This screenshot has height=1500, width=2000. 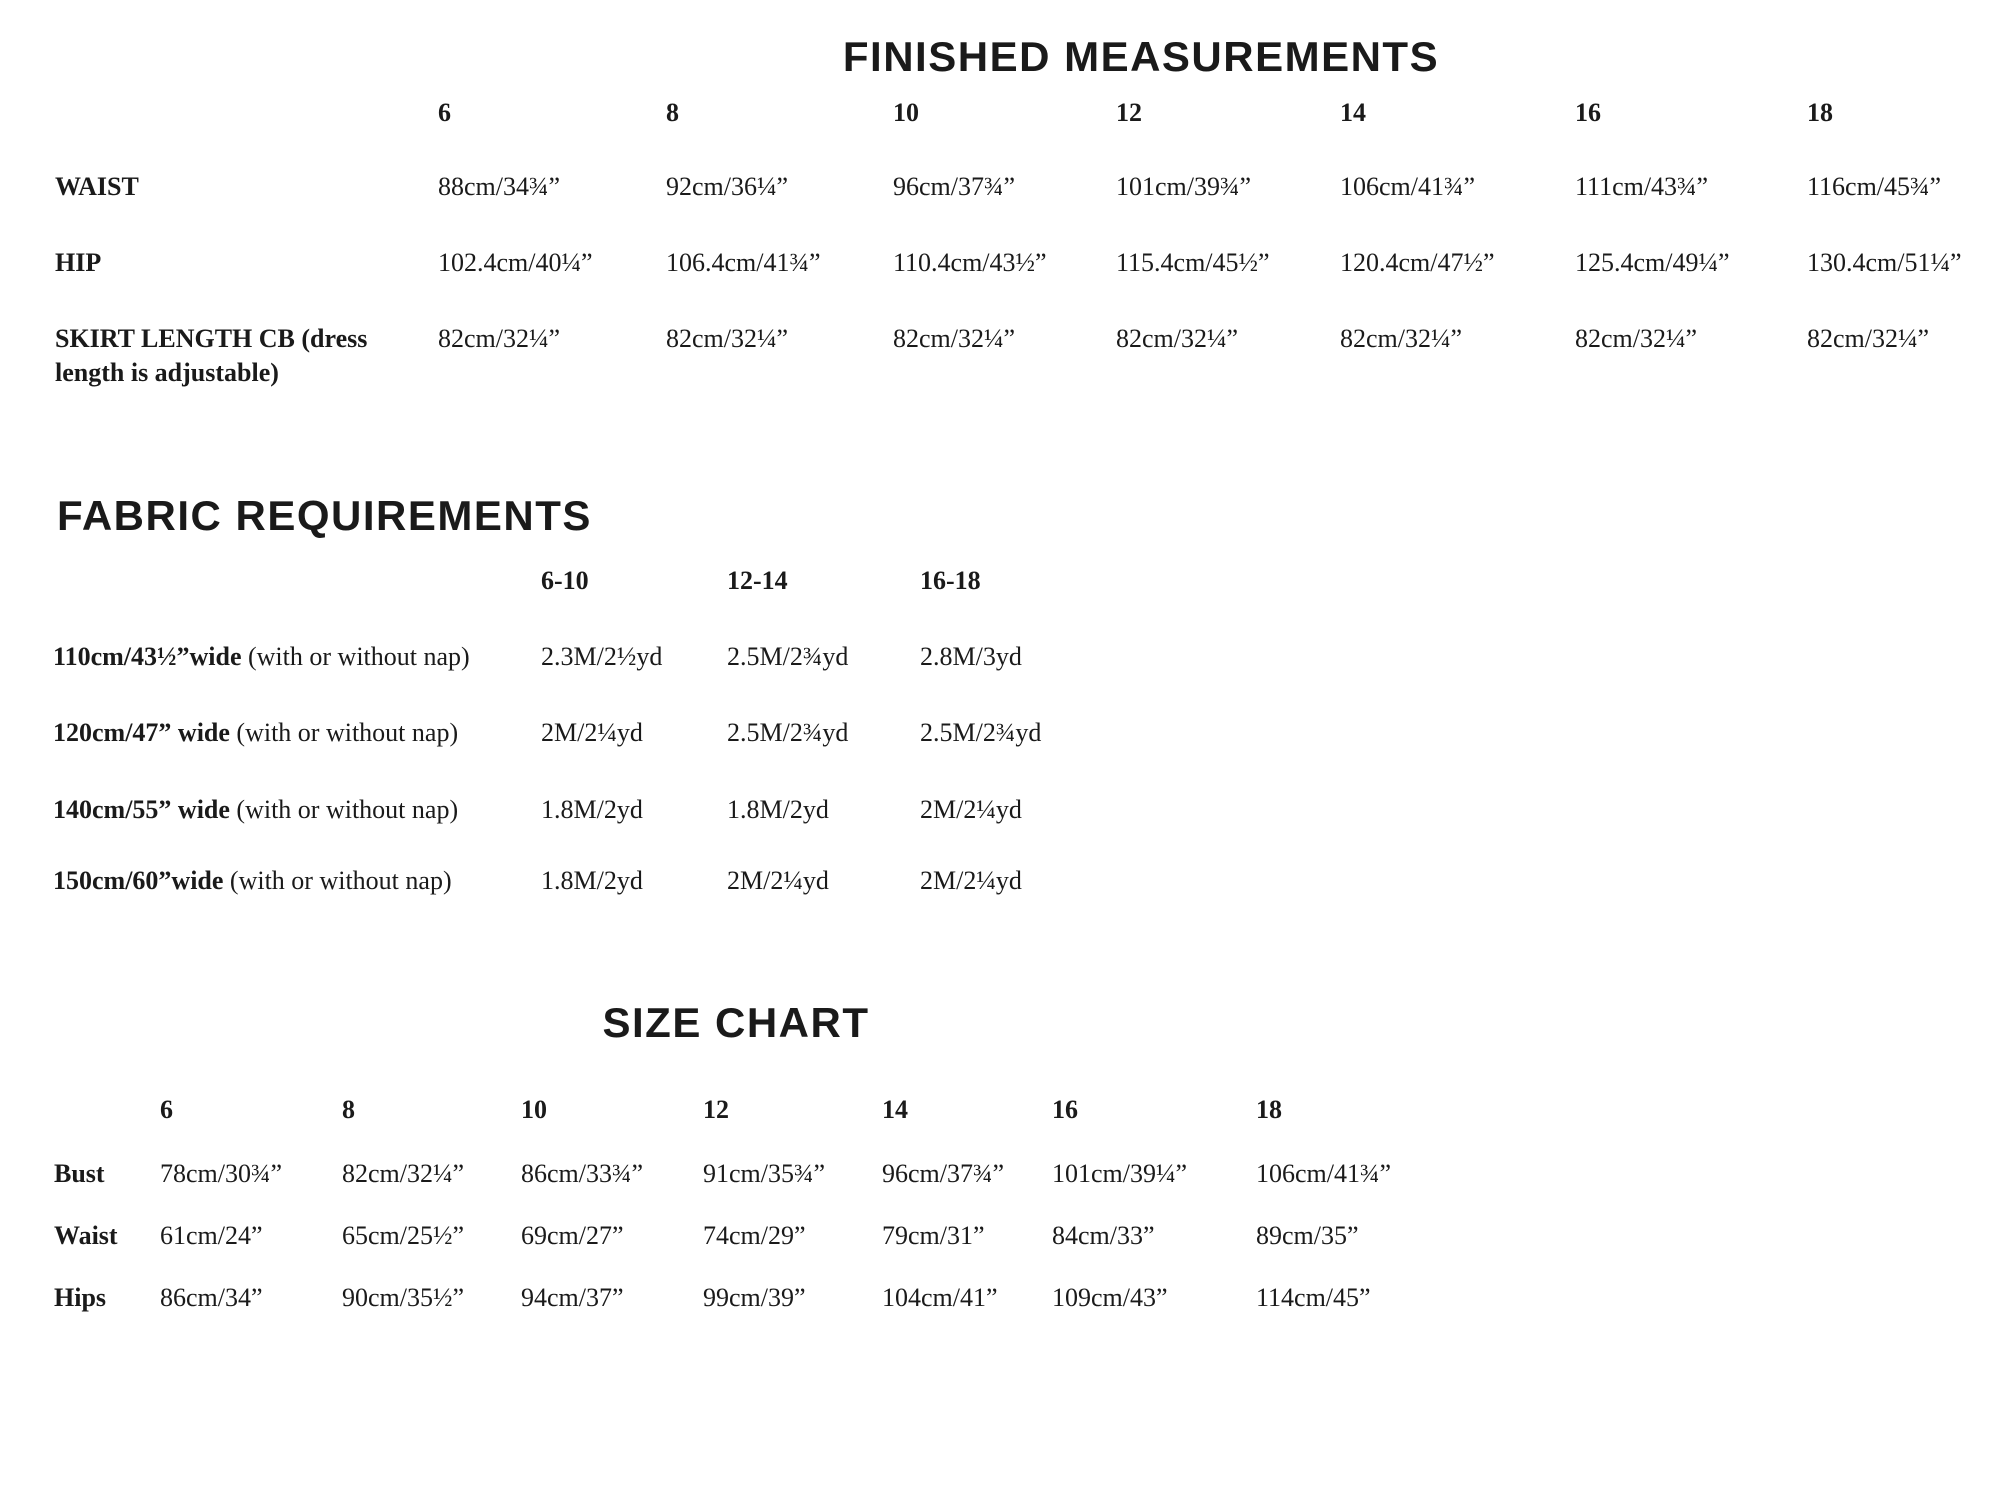 I want to click on measurement-cell: 125.4cm/49¼”, so click(x=1652, y=262).